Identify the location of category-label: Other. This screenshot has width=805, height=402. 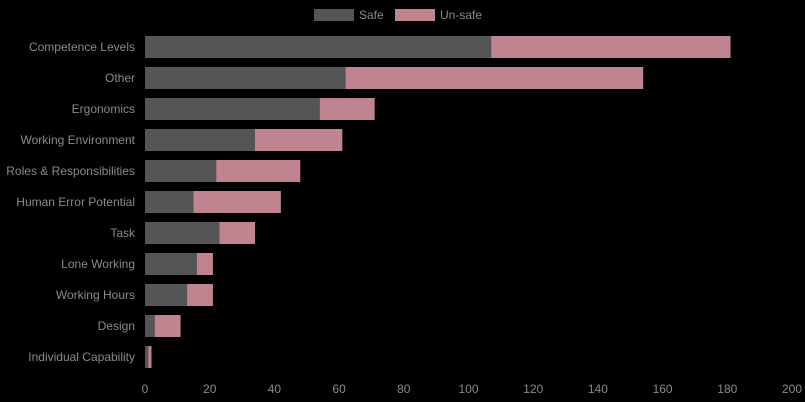
(120, 78).